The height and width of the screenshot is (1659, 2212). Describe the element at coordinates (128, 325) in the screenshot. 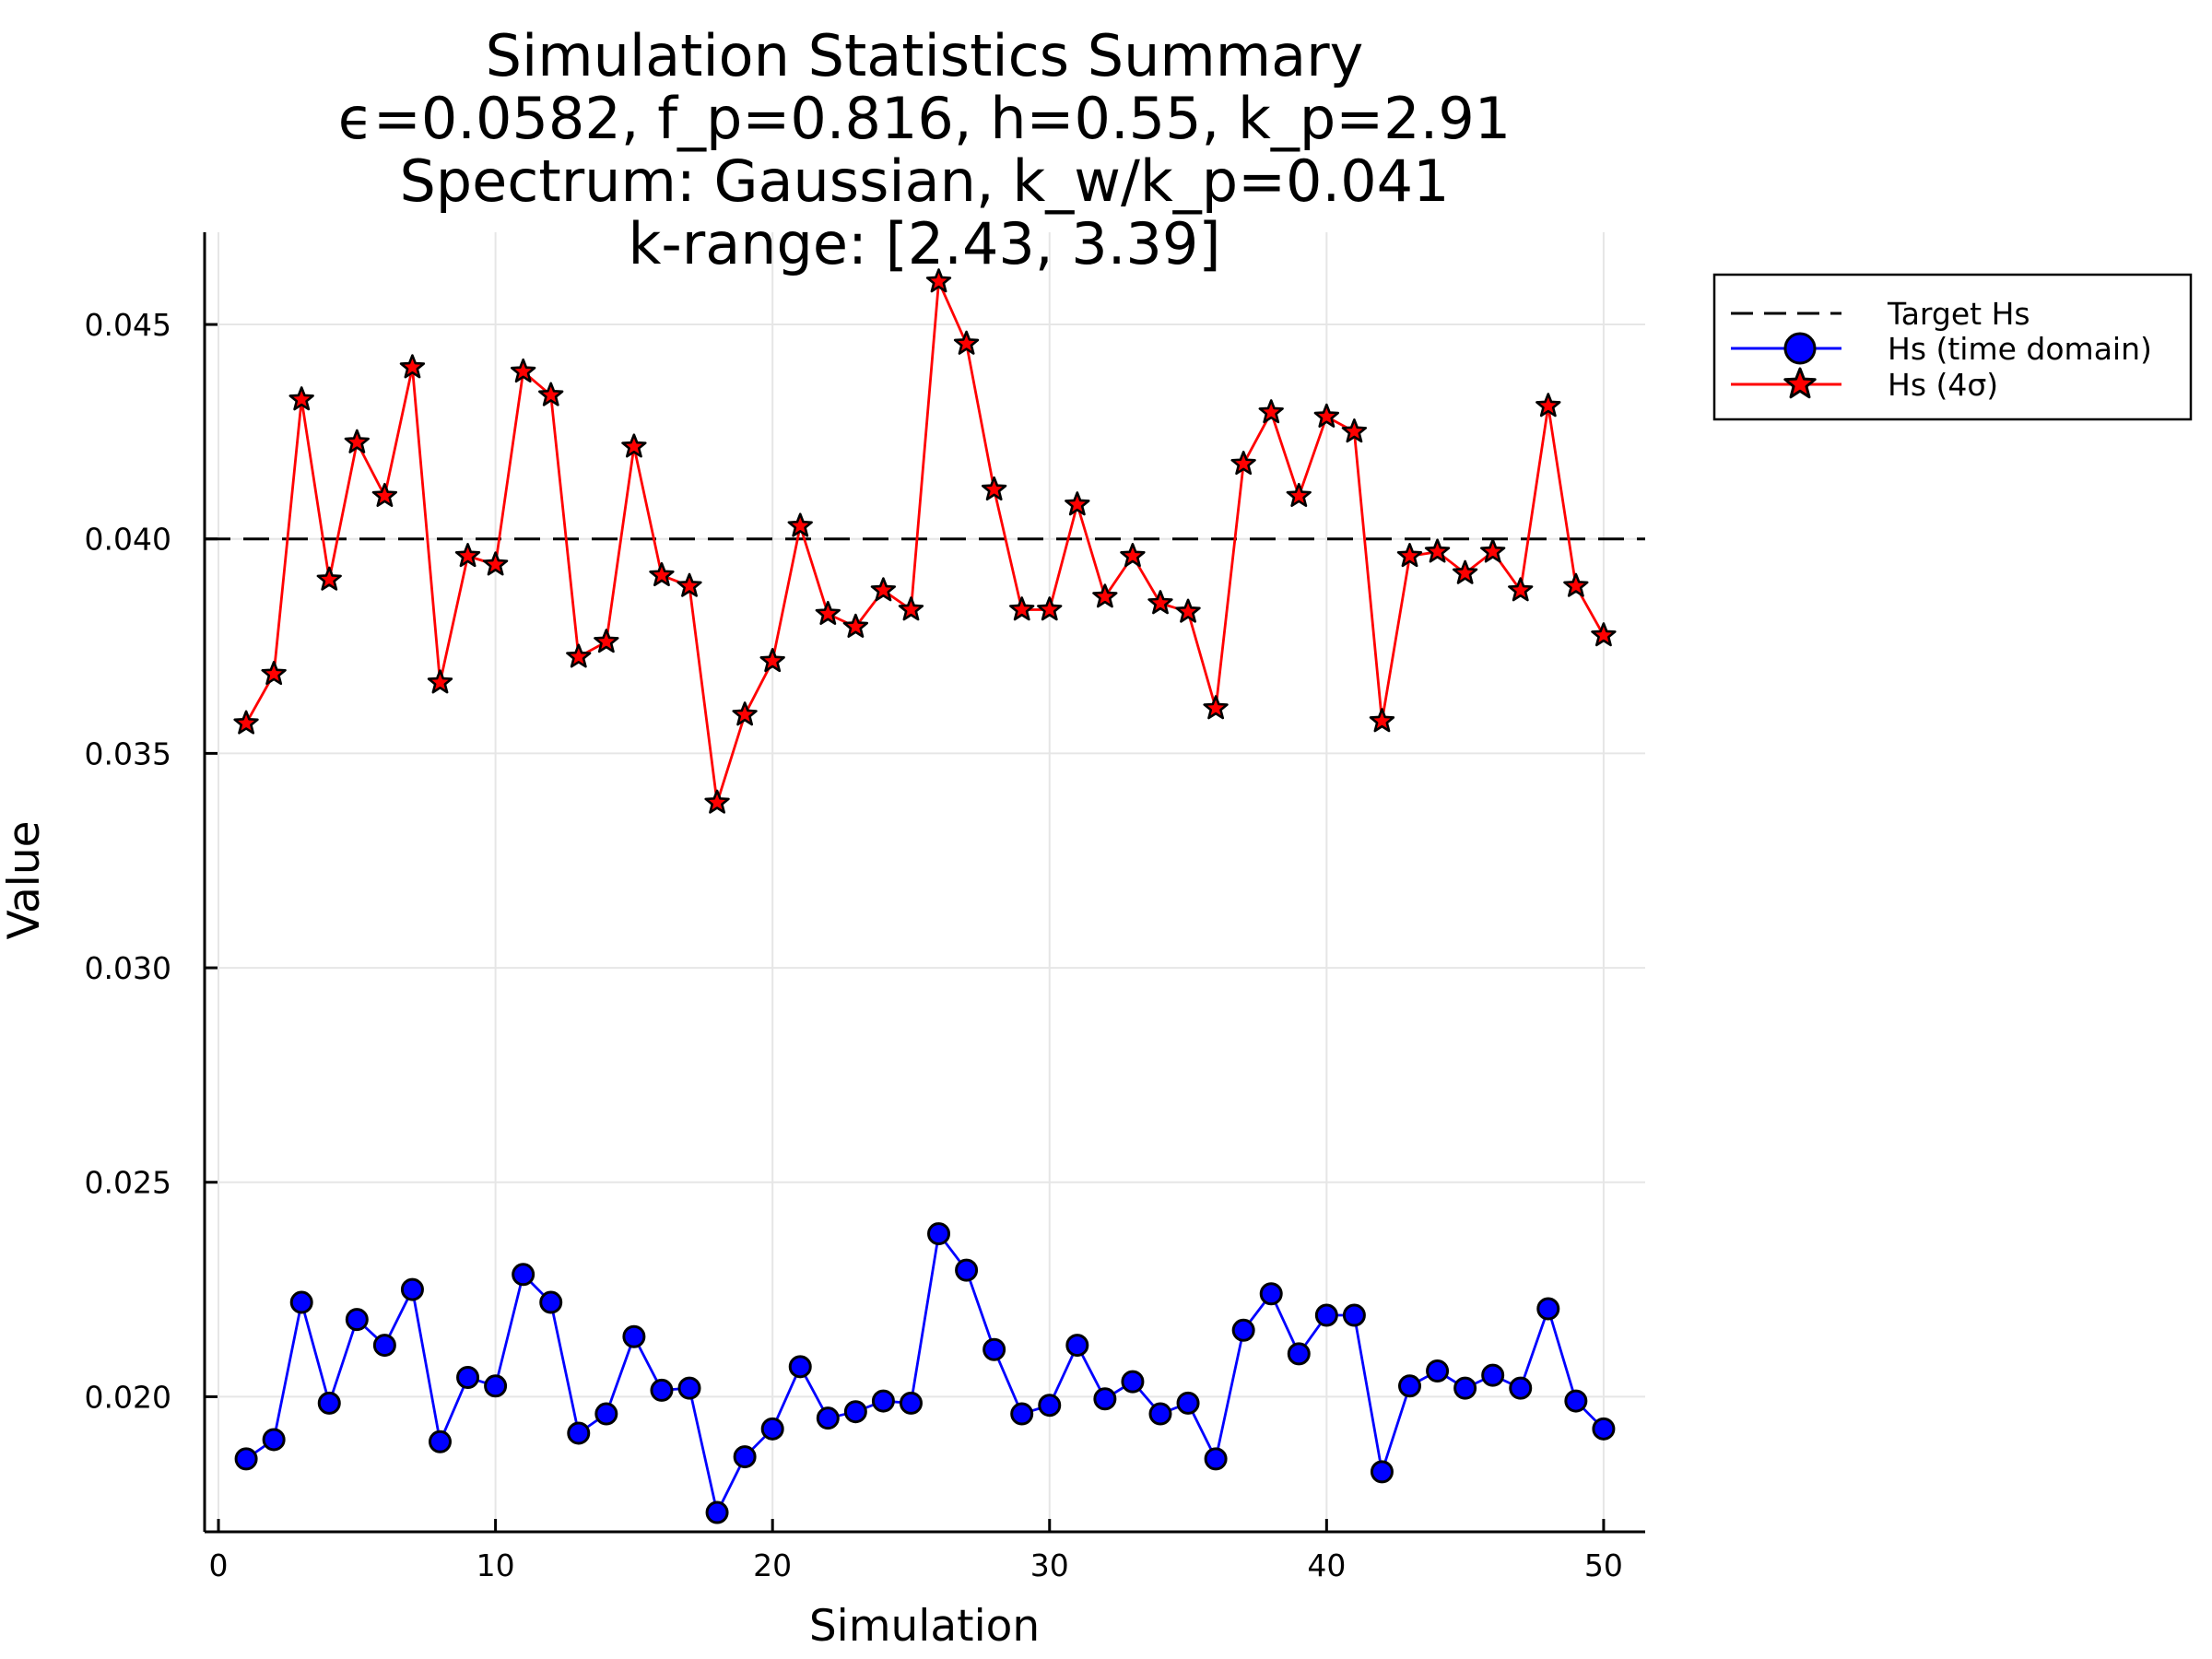

I see `y-tick-label-5: 0.045` at that location.